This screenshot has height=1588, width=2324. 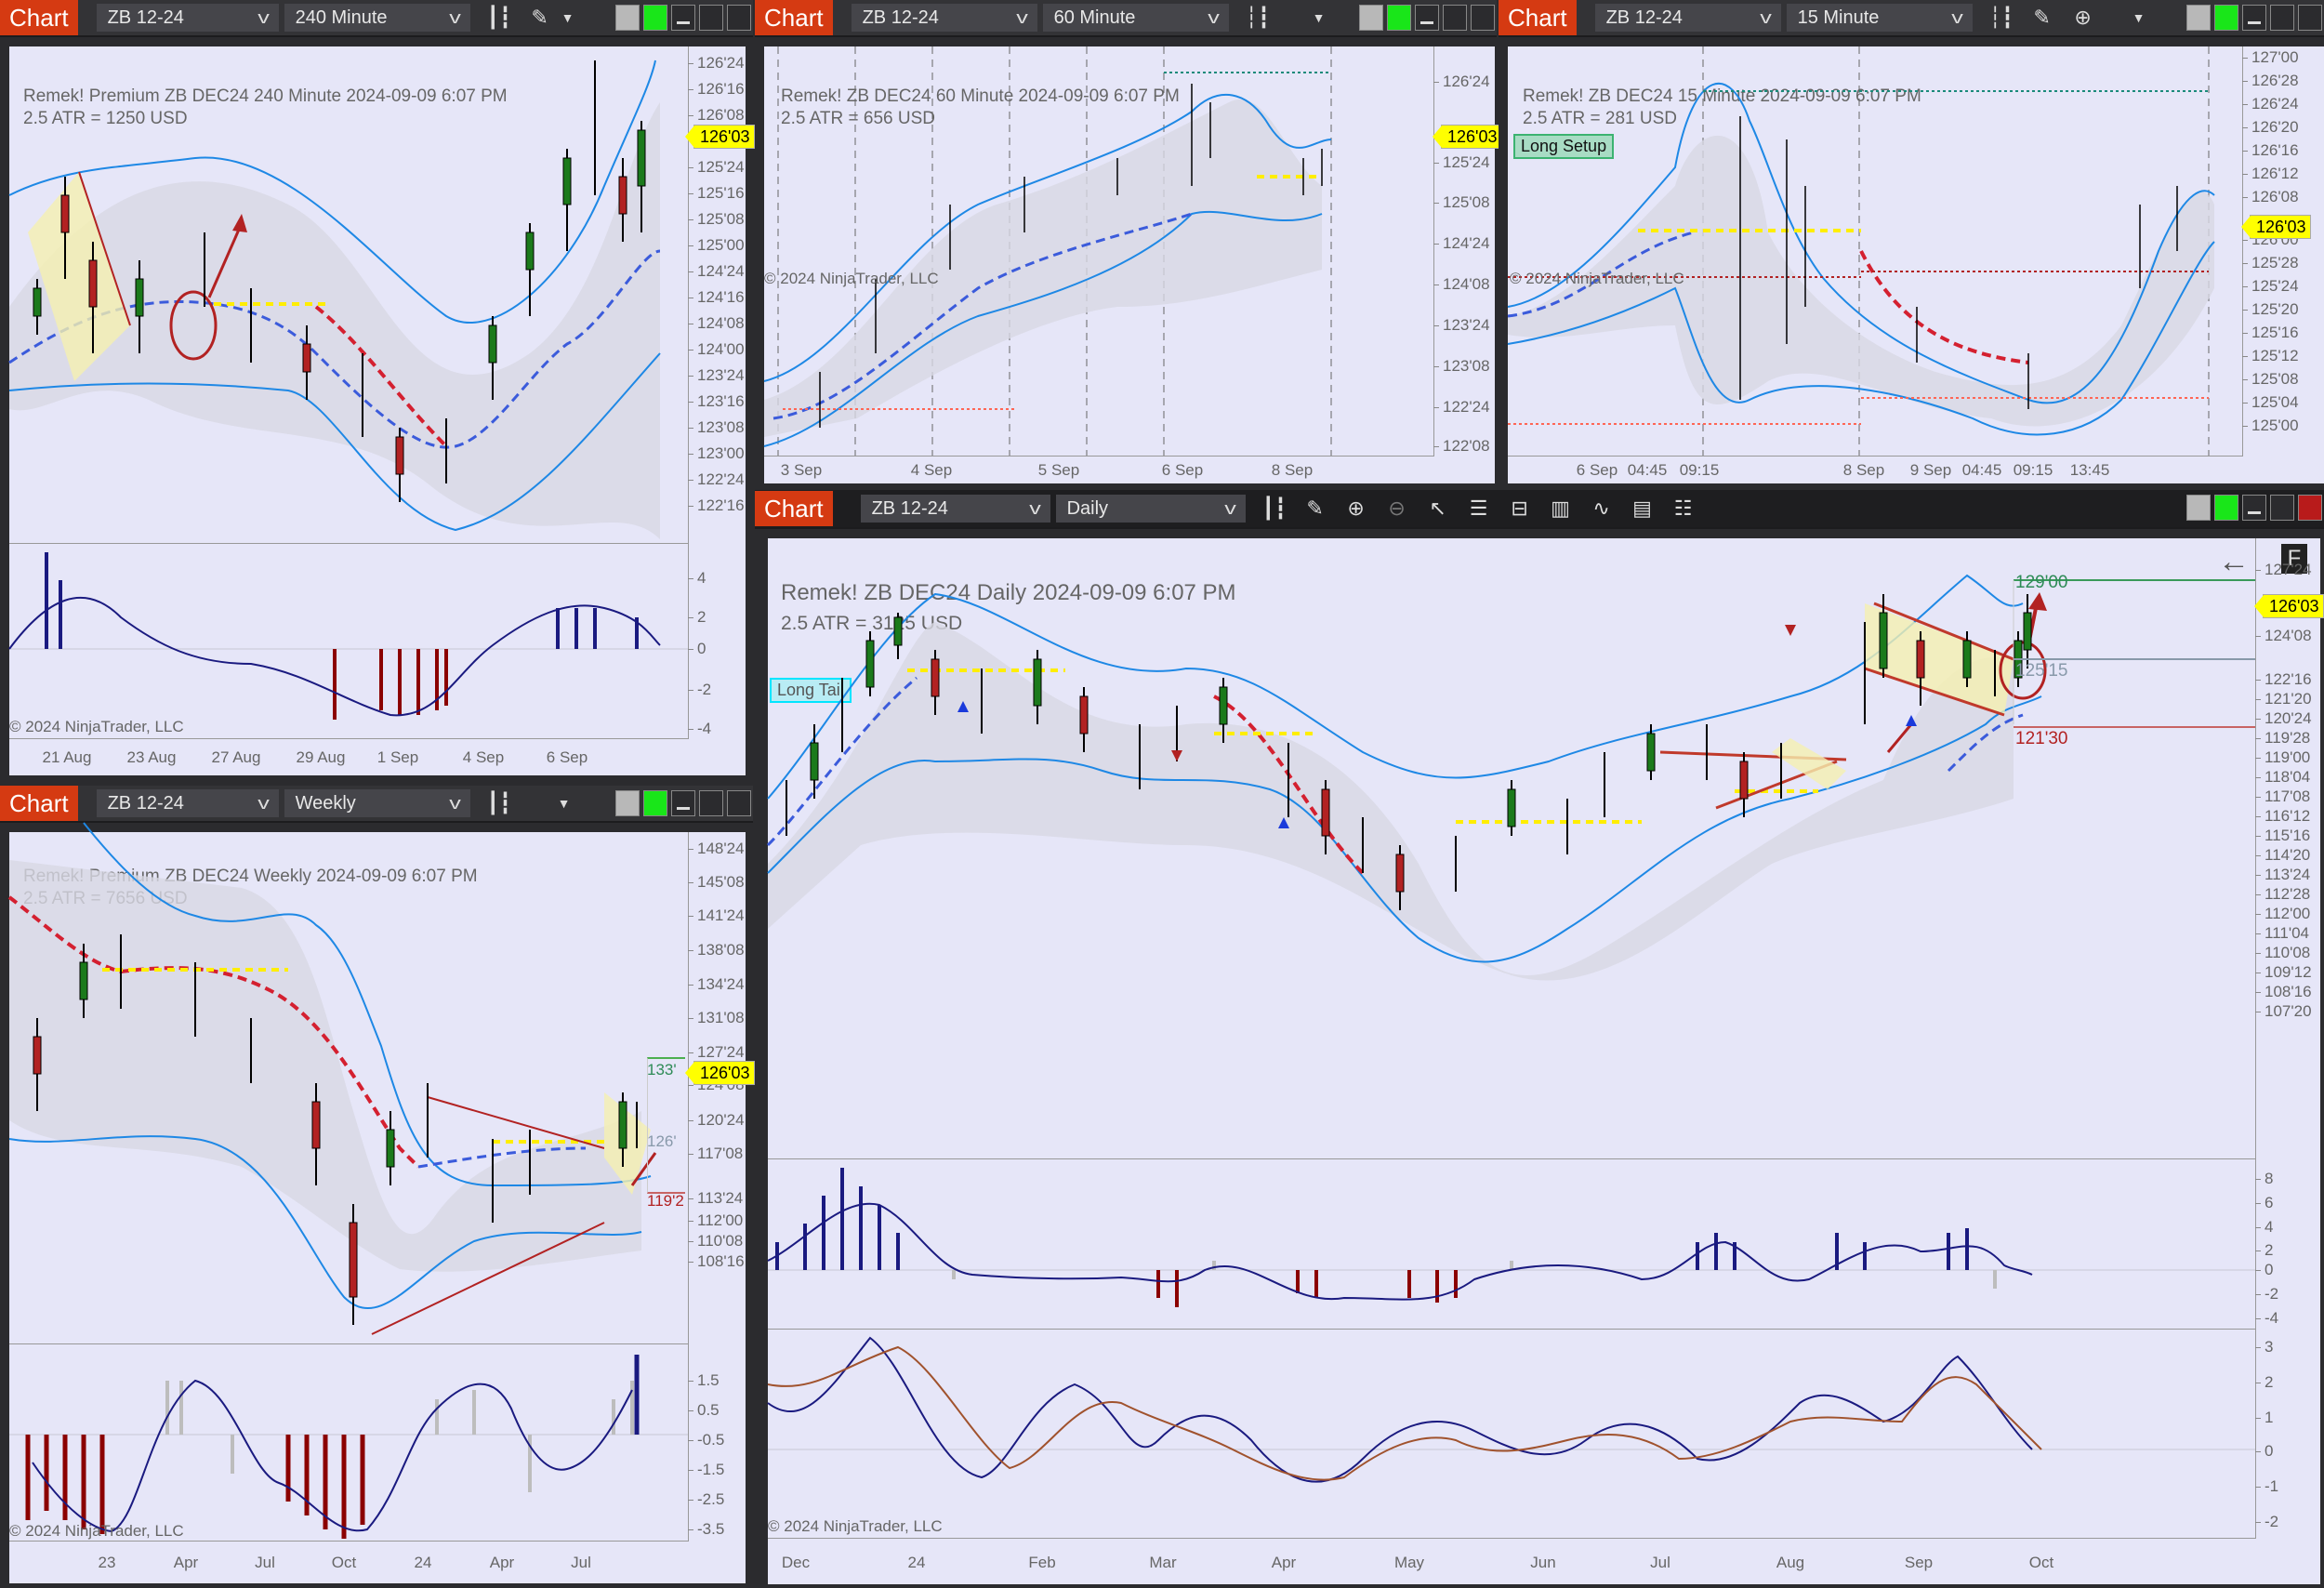 What do you see at coordinates (1397, 508) in the screenshot?
I see `zoom-out-icon: ⊖` at bounding box center [1397, 508].